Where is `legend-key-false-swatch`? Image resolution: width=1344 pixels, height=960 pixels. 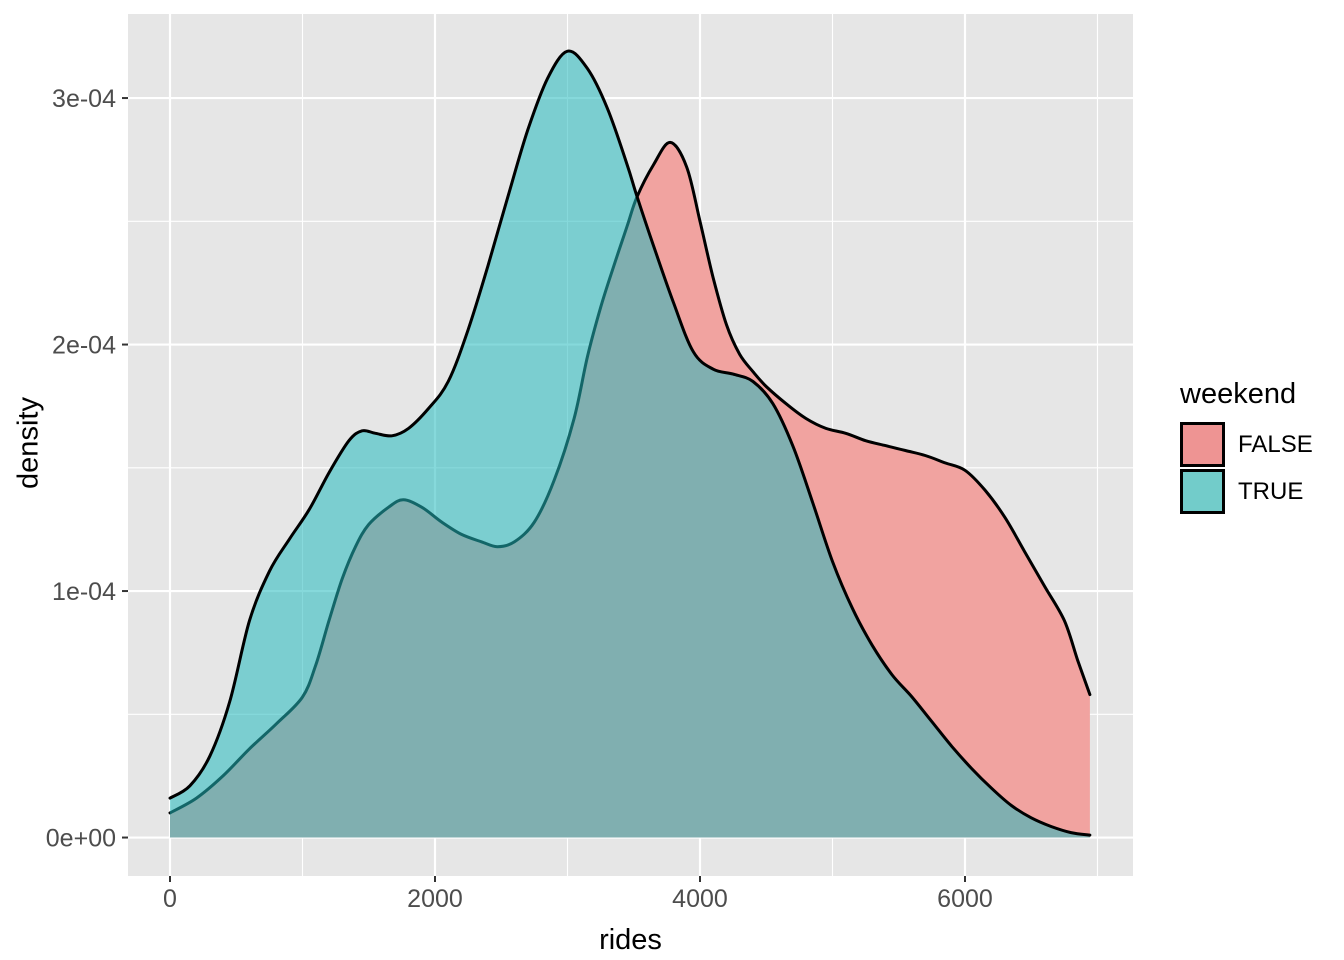 legend-key-false-swatch is located at coordinates (1202, 444).